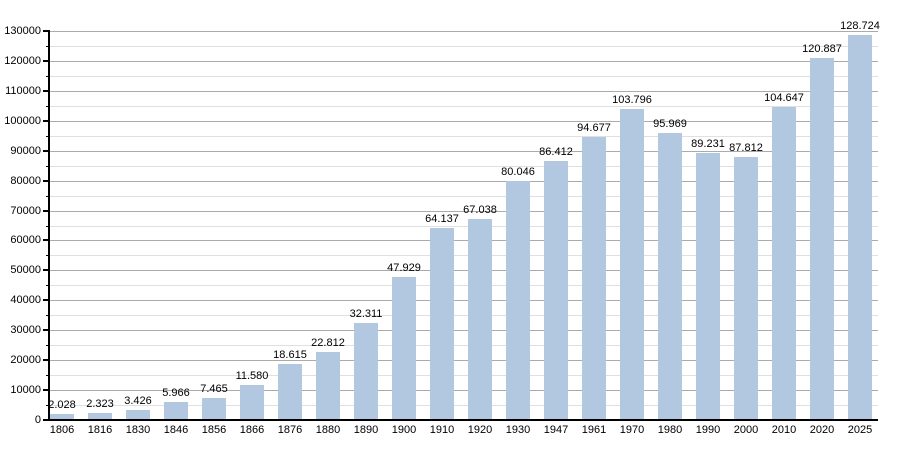  Describe the element at coordinates (290, 430) in the screenshot. I see `x-axis-label: 1876` at that location.